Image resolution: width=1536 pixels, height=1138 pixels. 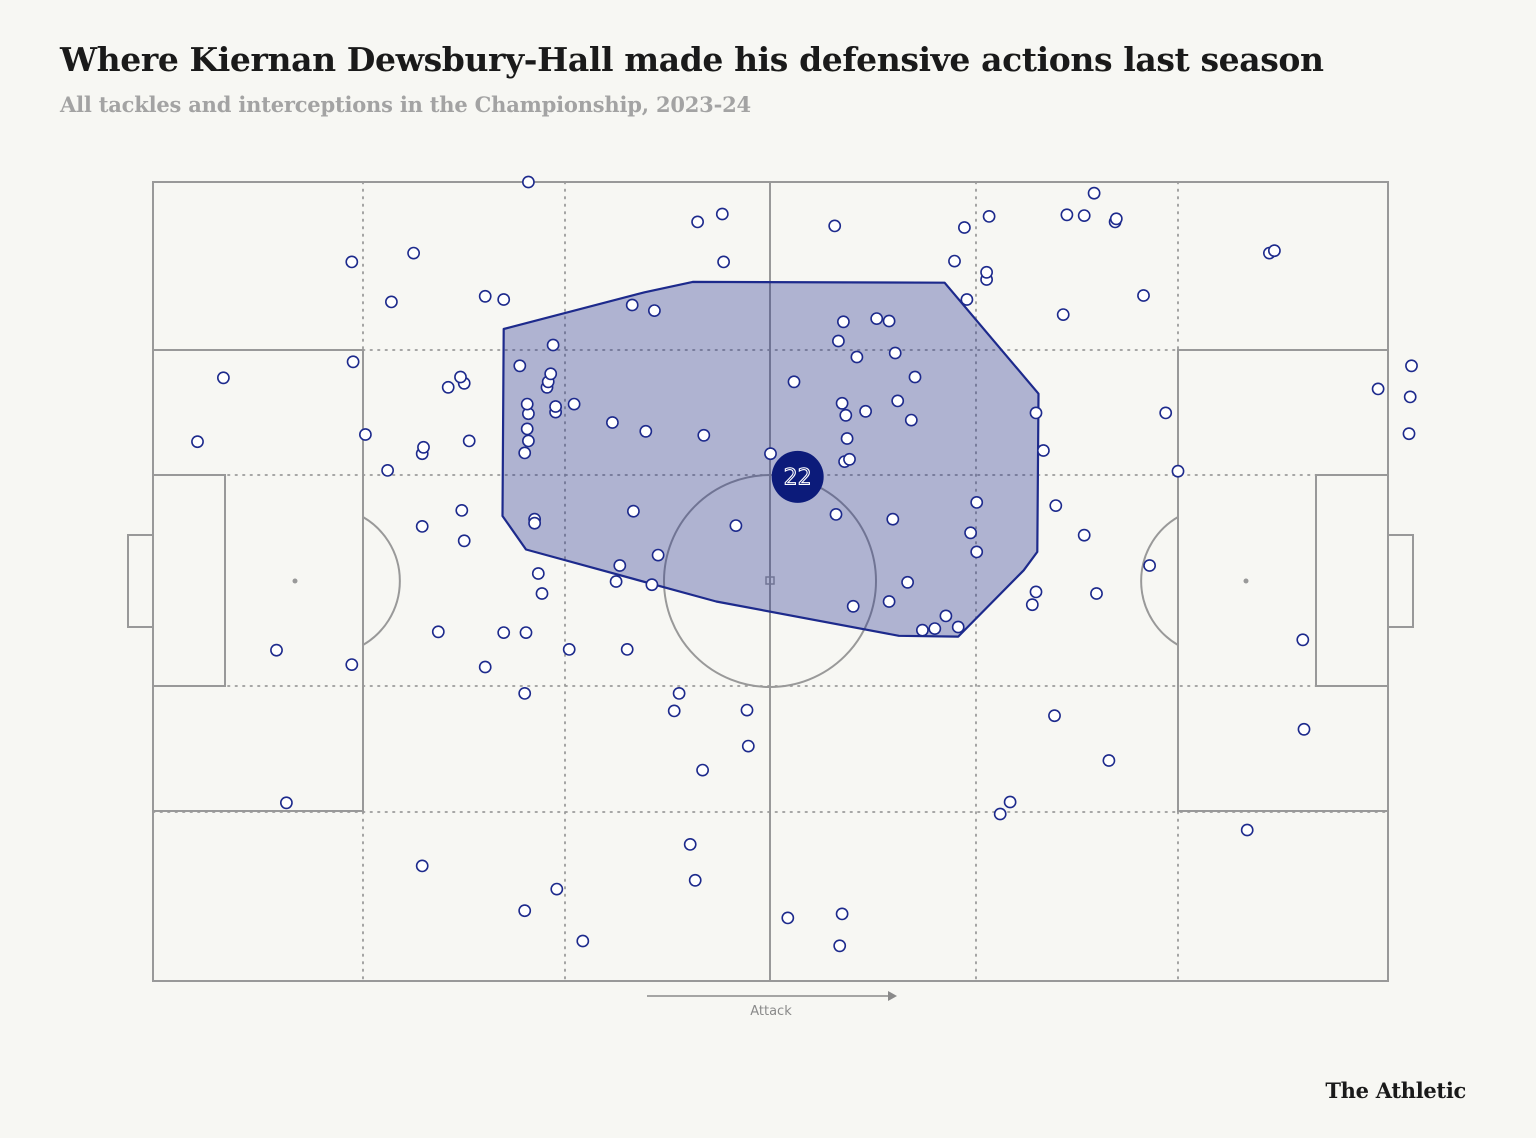 What do you see at coordinates (772, 1005) in the screenshot?
I see `attack-direction: Attack` at bounding box center [772, 1005].